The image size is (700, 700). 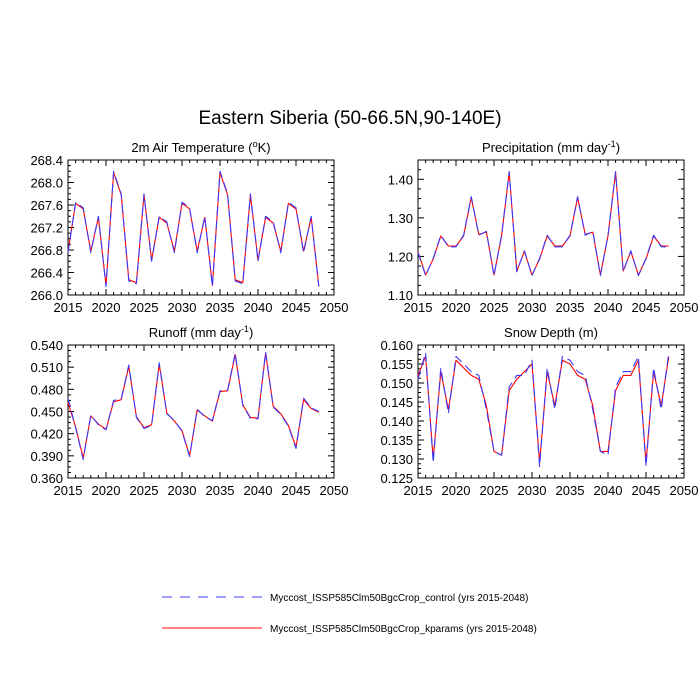 What do you see at coordinates (46, 228) in the screenshot?
I see `y-tick-label: 267.2` at bounding box center [46, 228].